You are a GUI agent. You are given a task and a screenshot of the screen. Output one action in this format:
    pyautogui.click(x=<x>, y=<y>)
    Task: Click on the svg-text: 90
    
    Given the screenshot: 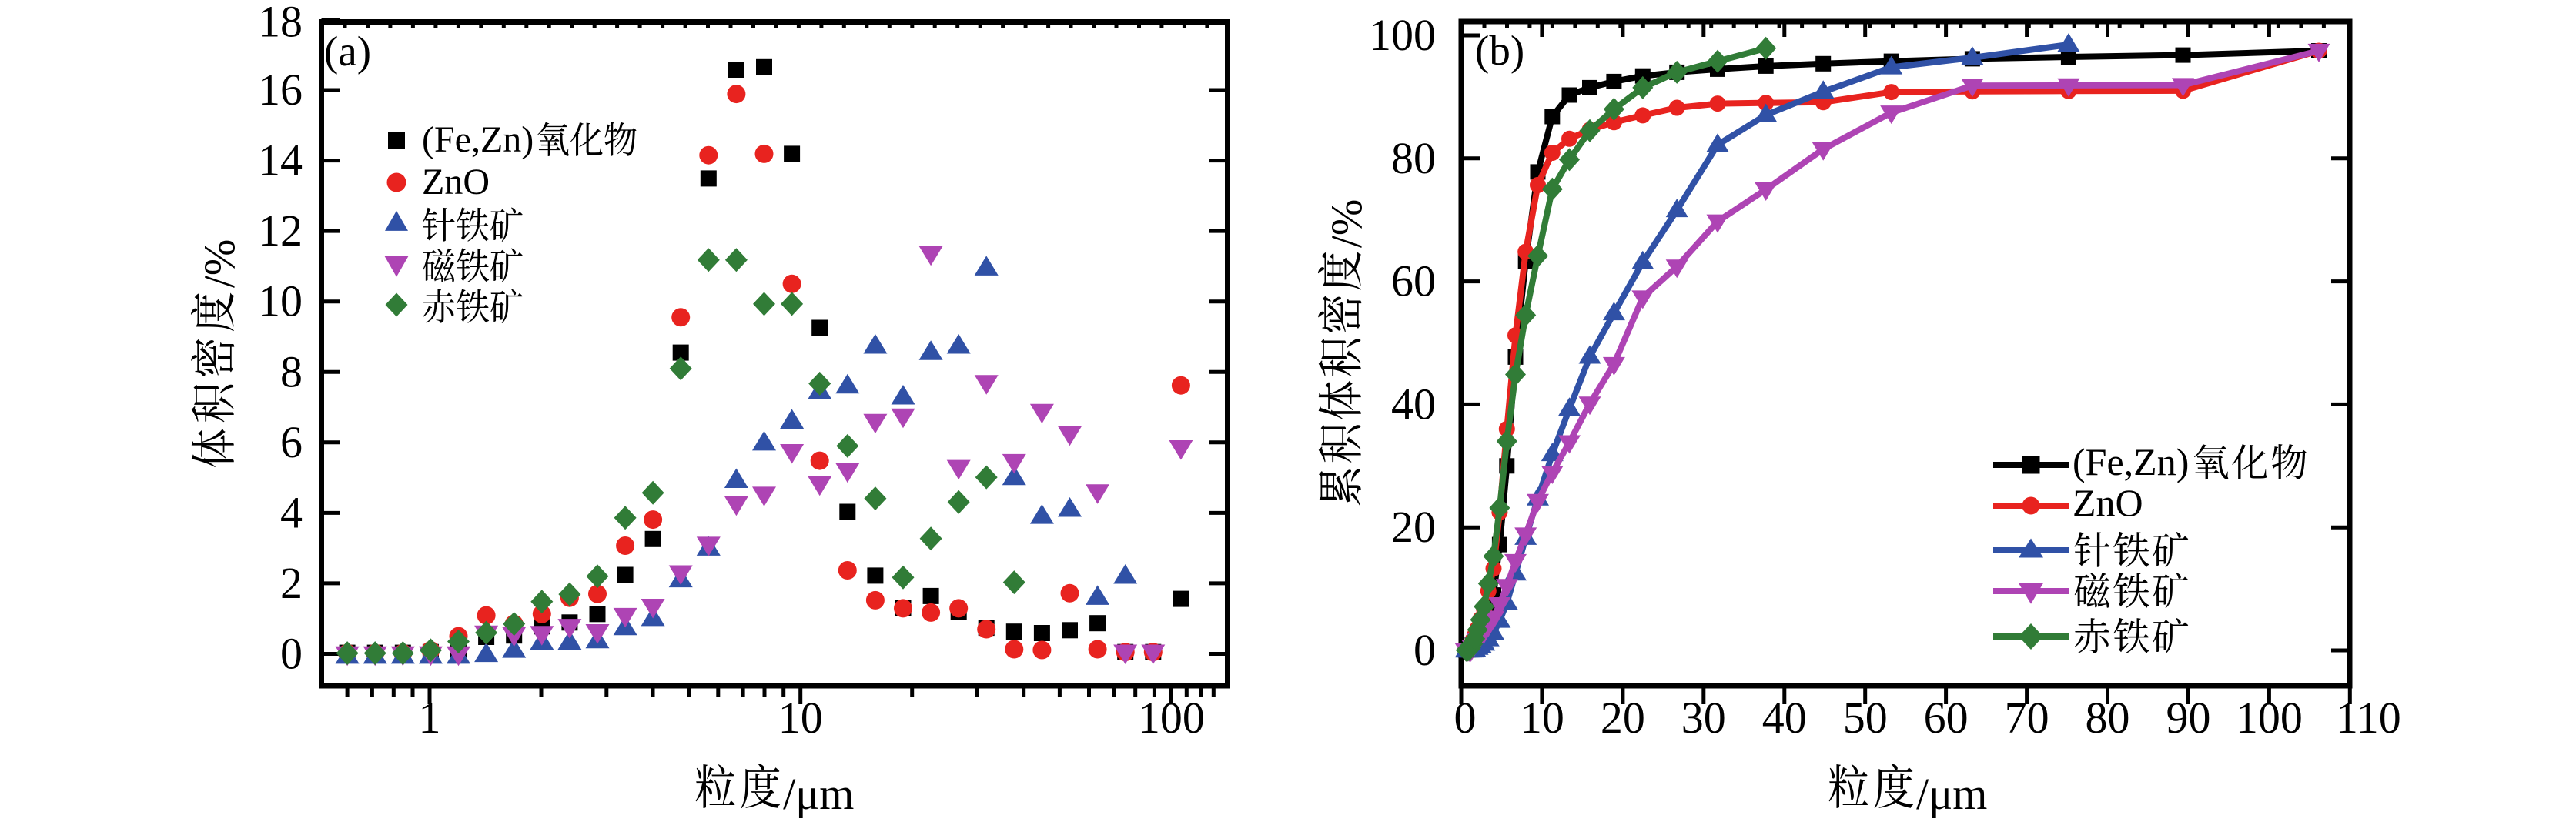 What is the action you would take?
    pyautogui.click(x=2188, y=718)
    